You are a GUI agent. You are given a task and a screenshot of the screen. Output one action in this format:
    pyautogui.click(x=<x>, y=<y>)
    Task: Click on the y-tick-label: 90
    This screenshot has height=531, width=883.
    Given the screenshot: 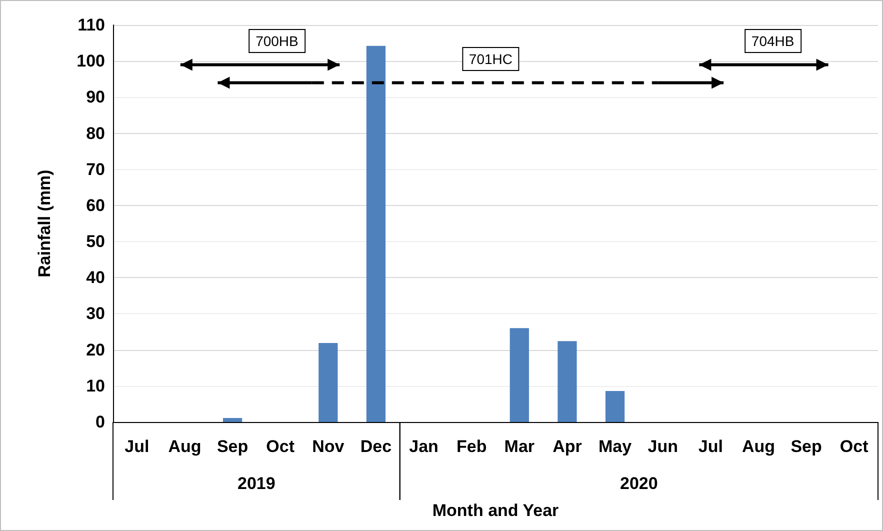 What is the action you would take?
    pyautogui.click(x=95, y=97)
    